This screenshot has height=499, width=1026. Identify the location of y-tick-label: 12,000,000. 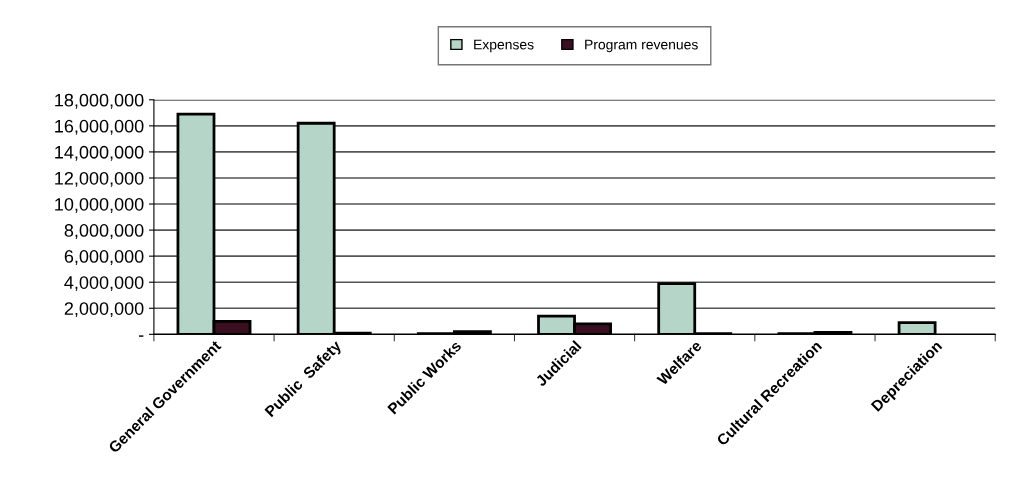
(99, 179).